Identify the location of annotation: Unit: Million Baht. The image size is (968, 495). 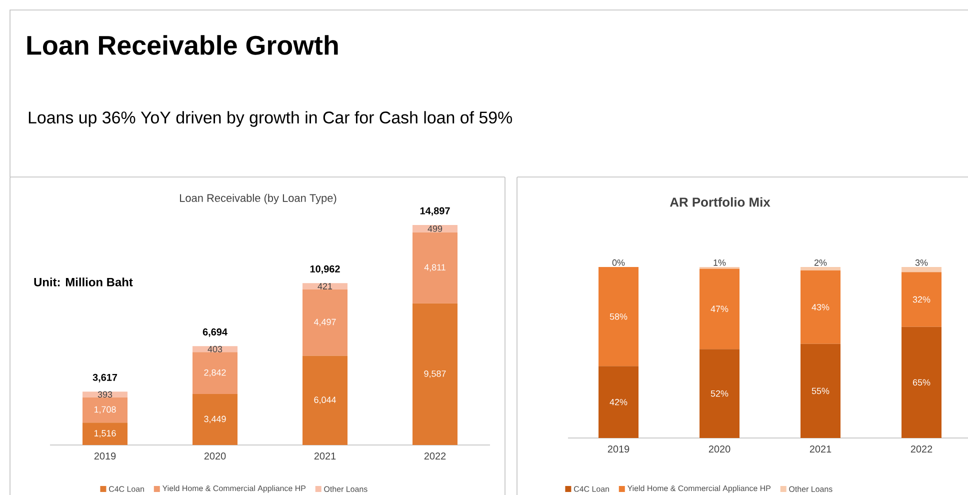
(83, 282).